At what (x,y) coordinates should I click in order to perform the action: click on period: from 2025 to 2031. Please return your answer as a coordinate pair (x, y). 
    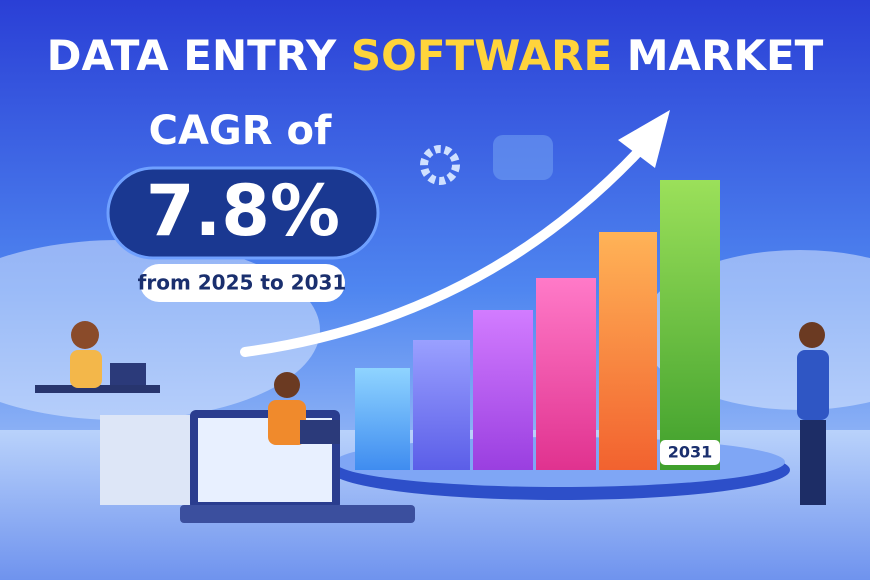
    Looking at the image, I should click on (242, 283).